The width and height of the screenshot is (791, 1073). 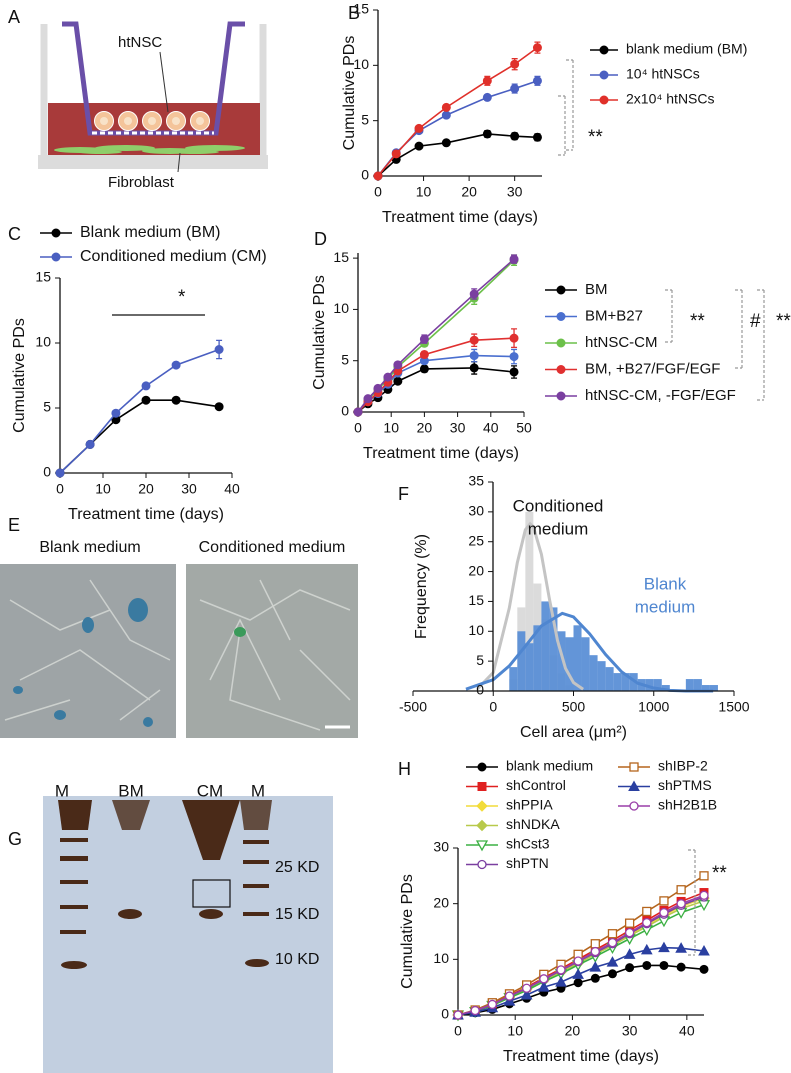 What do you see at coordinates (491, 428) in the screenshot?
I see `x-tick-label: 40` at bounding box center [491, 428].